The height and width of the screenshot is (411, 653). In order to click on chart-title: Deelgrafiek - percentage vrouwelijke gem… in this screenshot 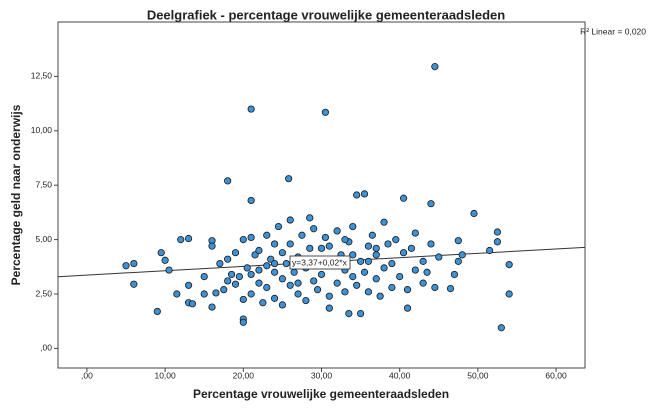, I will do `click(326, 14)`.